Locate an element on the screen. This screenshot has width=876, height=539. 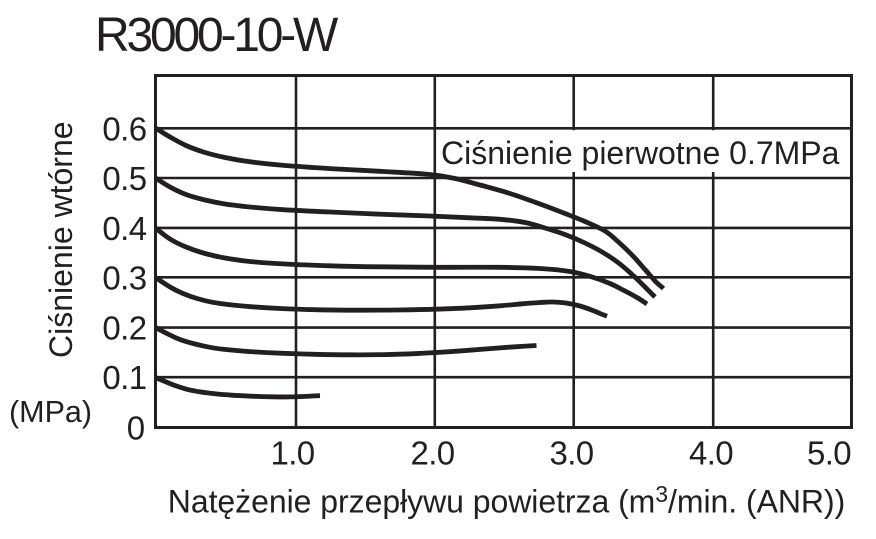
svg-text: R3000-10-W is located at coordinates (217, 35).